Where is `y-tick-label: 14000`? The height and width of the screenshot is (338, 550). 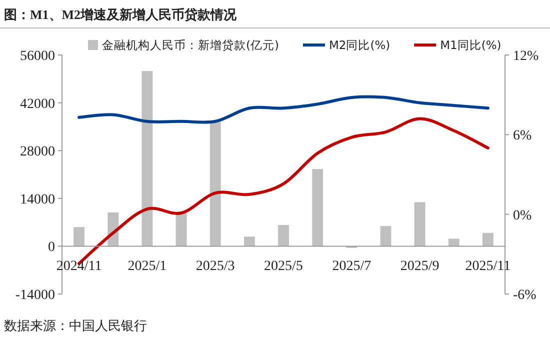
y-tick-label: 14000 is located at coordinates (37, 200).